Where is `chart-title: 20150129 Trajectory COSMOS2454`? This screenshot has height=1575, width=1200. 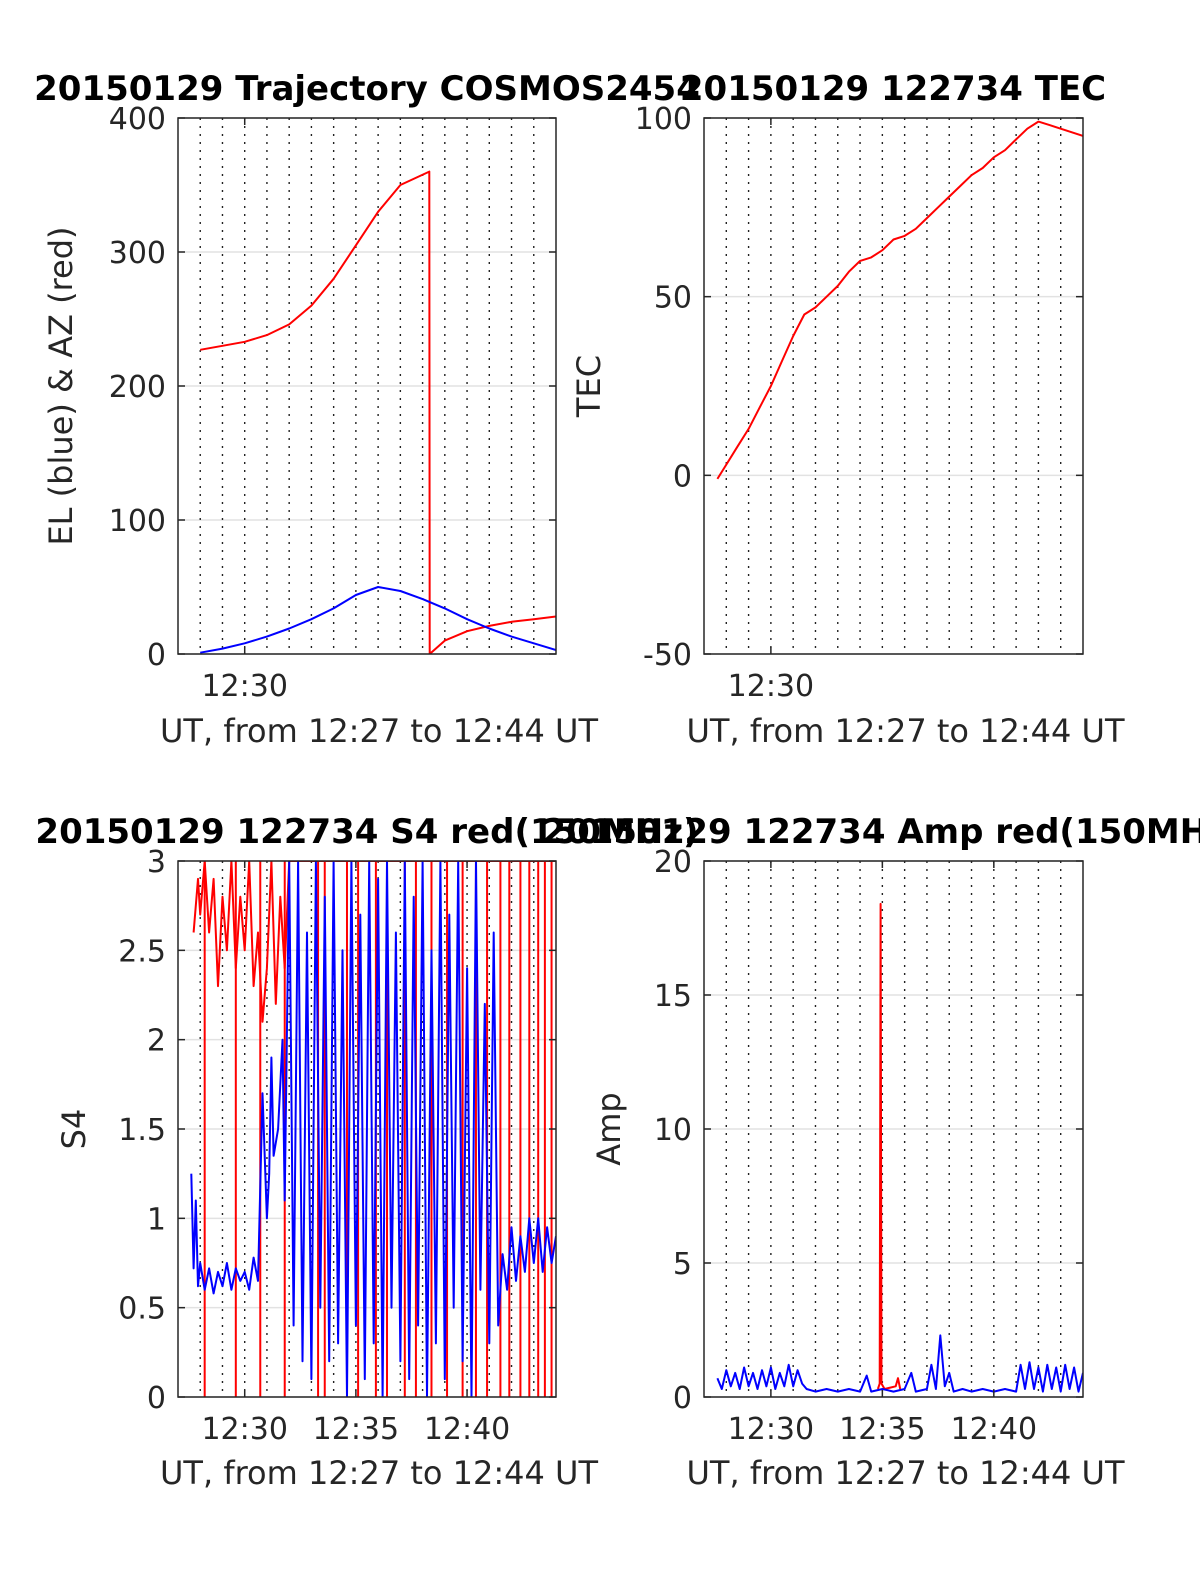
chart-title: 20150129 Trajectory COSMOS2454 is located at coordinates (367, 89).